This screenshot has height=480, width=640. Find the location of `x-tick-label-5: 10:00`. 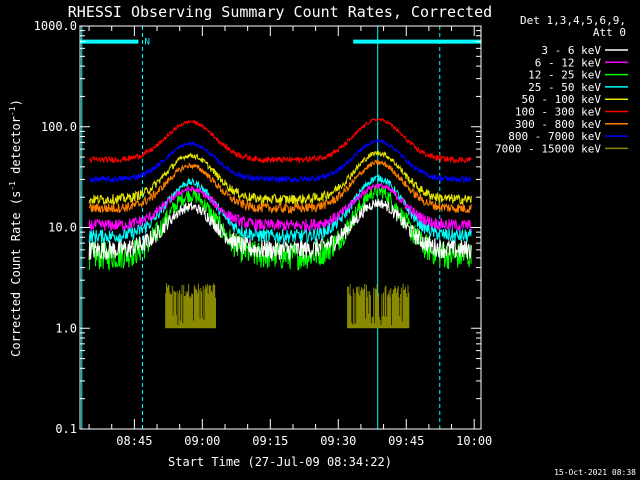

x-tick-label-5: 10:00 is located at coordinates (474, 441).